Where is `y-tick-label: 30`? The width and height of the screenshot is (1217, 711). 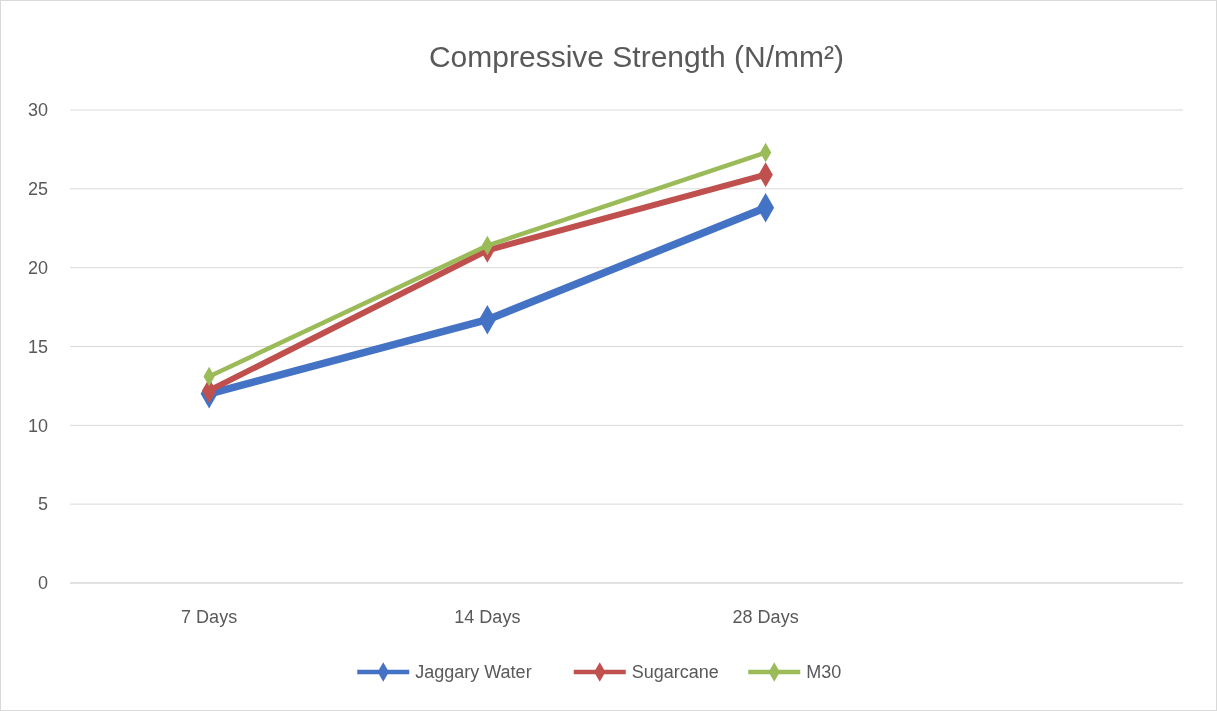 y-tick-label: 30 is located at coordinates (37, 110).